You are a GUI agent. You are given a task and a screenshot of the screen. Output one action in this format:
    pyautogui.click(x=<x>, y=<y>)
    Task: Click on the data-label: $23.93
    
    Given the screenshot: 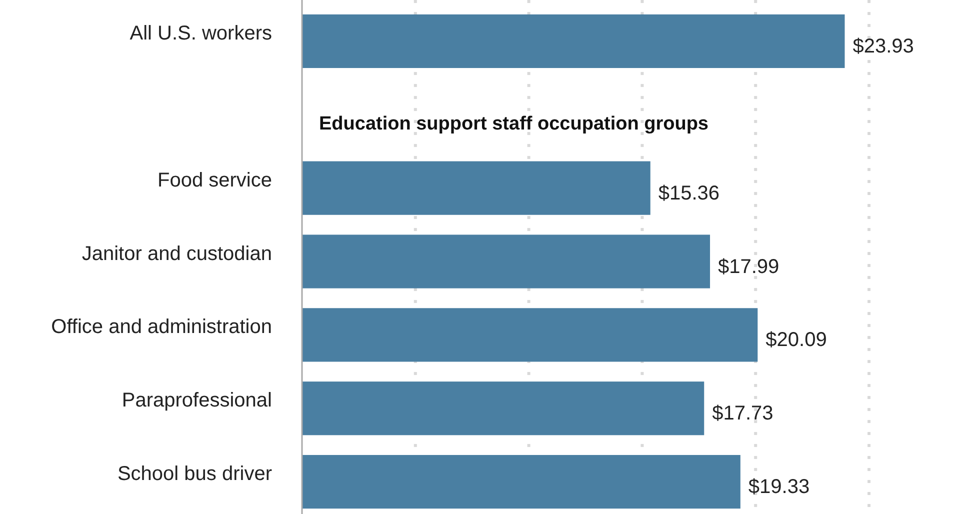 What is the action you would take?
    pyautogui.click(x=883, y=46)
    